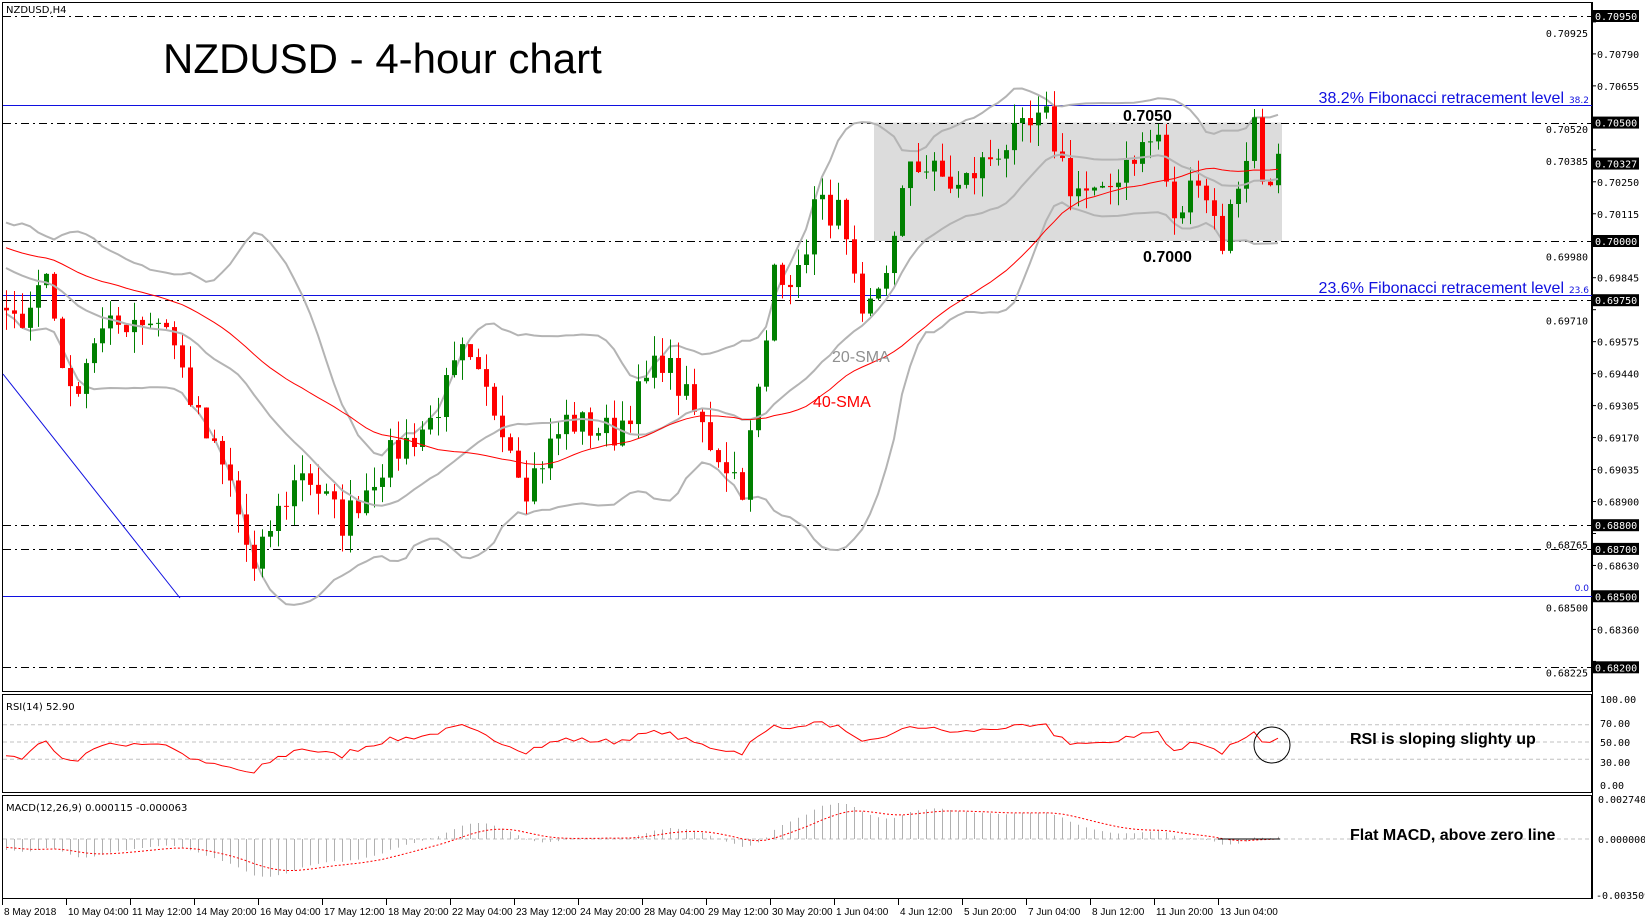  I want to click on price-tick-label: 0.69710, so click(1567, 322).